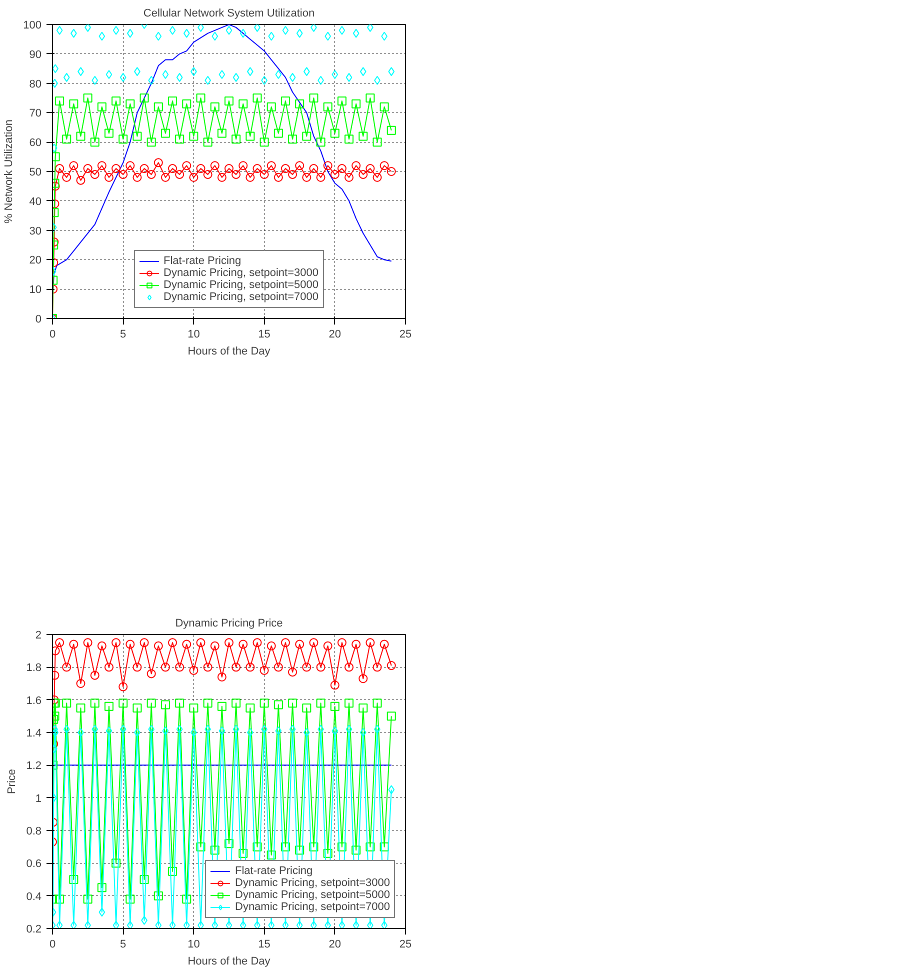 The height and width of the screenshot is (974, 915). What do you see at coordinates (34, 766) in the screenshot?
I see `y-tick-label: 1.2` at bounding box center [34, 766].